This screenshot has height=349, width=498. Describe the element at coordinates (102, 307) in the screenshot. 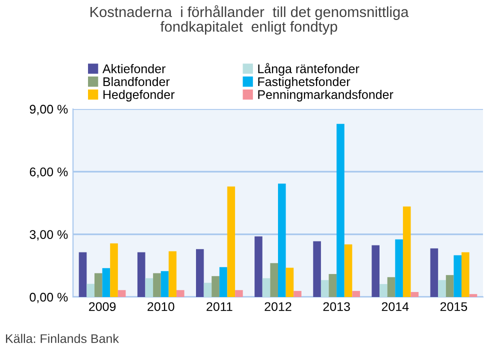

I see `x-tick-label: 2009` at that location.